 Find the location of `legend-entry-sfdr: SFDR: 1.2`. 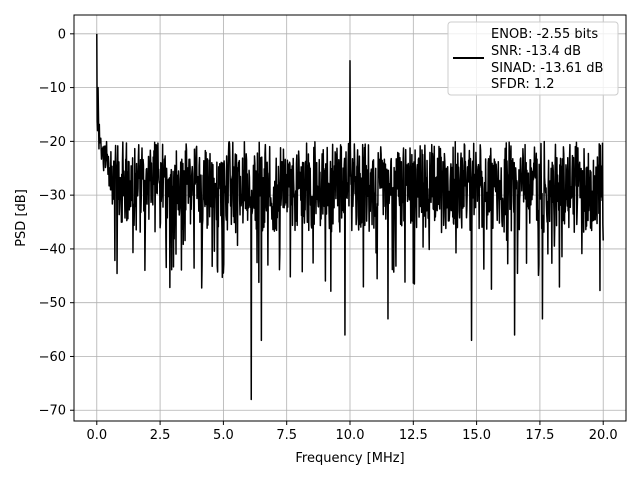

legend-entry-sfdr: SFDR: 1.2 is located at coordinates (523, 84).